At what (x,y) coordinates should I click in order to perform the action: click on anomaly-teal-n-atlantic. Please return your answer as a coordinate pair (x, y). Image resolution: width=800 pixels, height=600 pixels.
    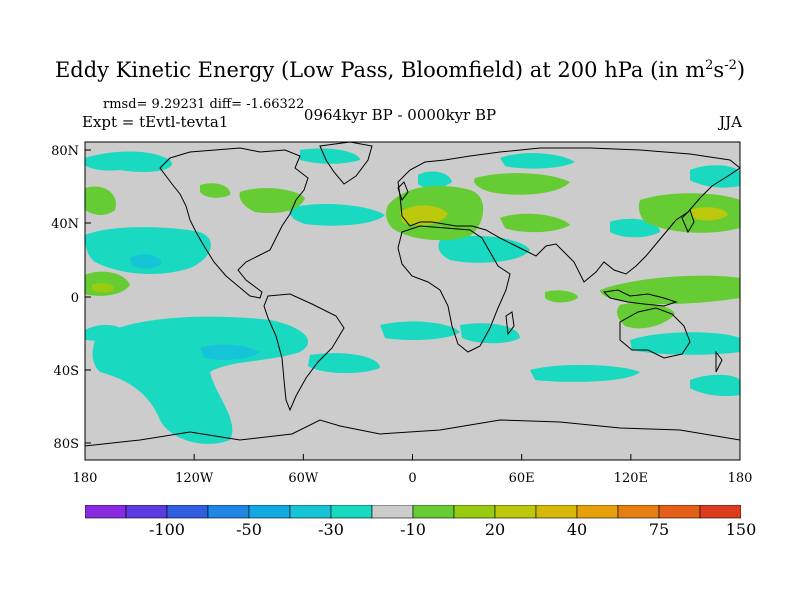
    Looking at the image, I should click on (330, 156).